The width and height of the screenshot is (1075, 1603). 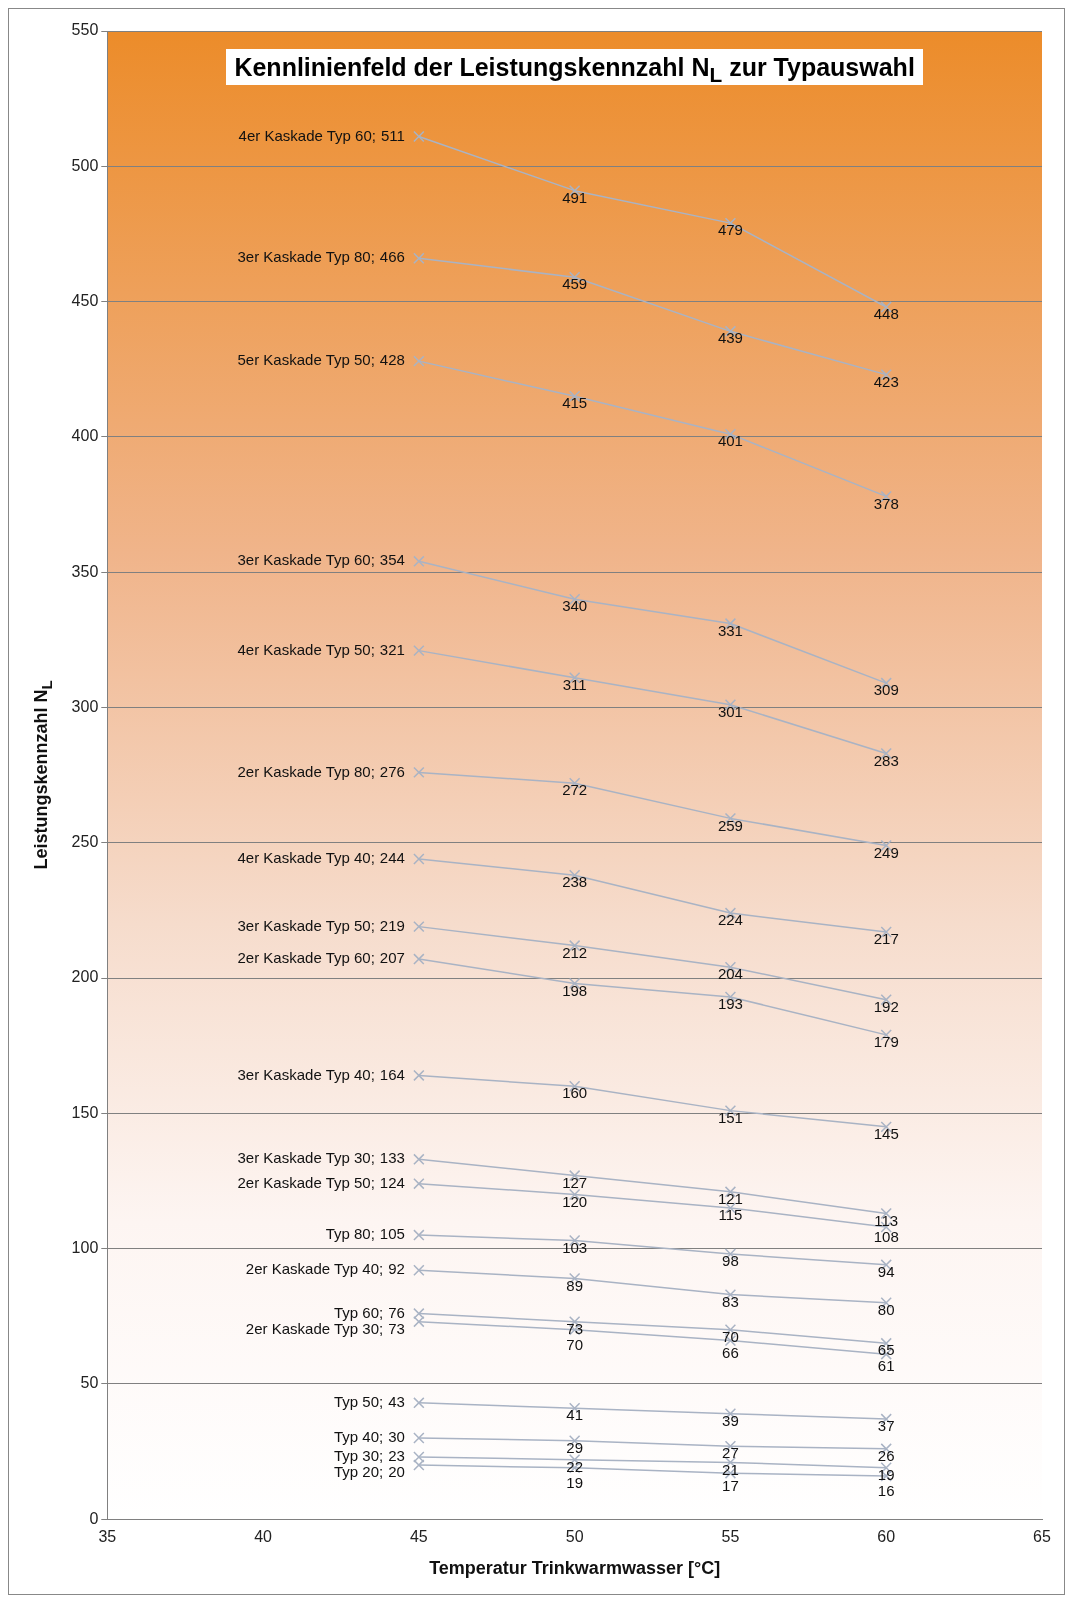 I want to click on y-tick-label: 0, so click(x=94, y=1518).